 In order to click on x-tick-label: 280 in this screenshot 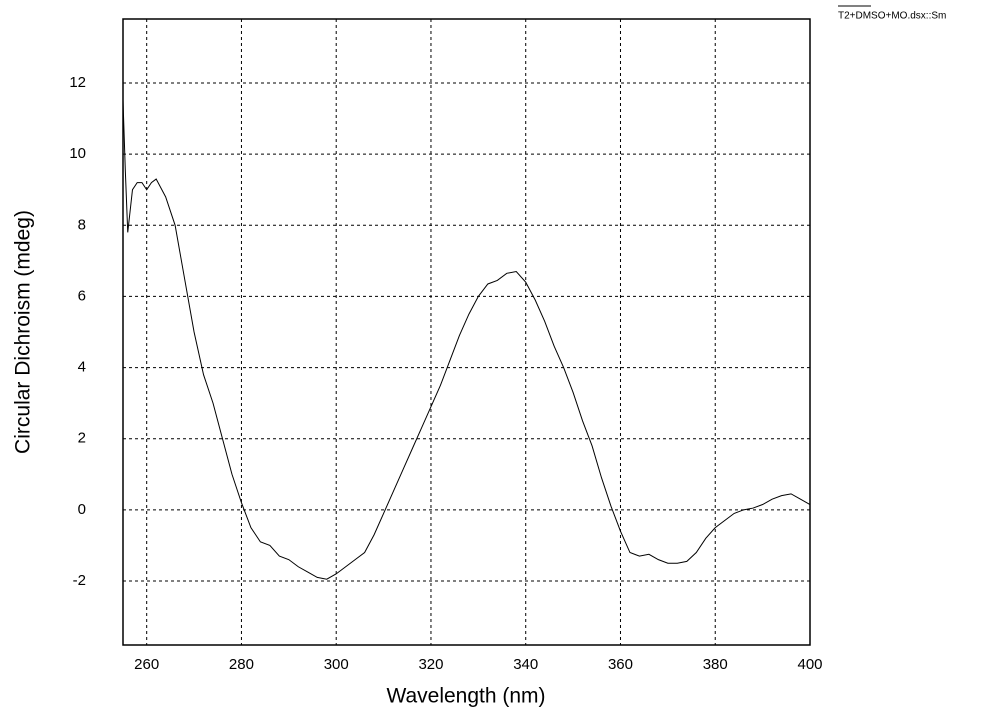, I will do `click(241, 664)`.